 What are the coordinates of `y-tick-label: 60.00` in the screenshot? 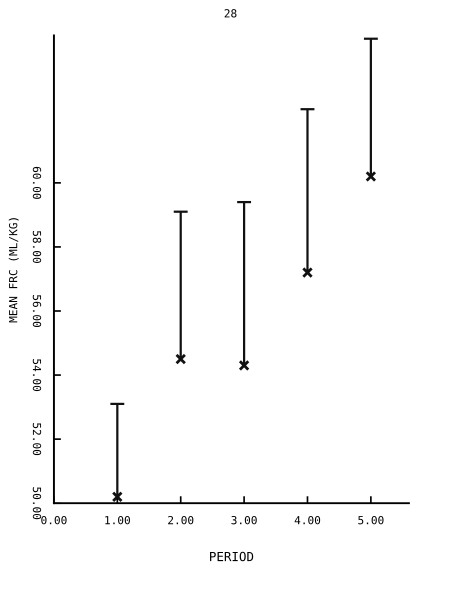 It's located at (37, 182).